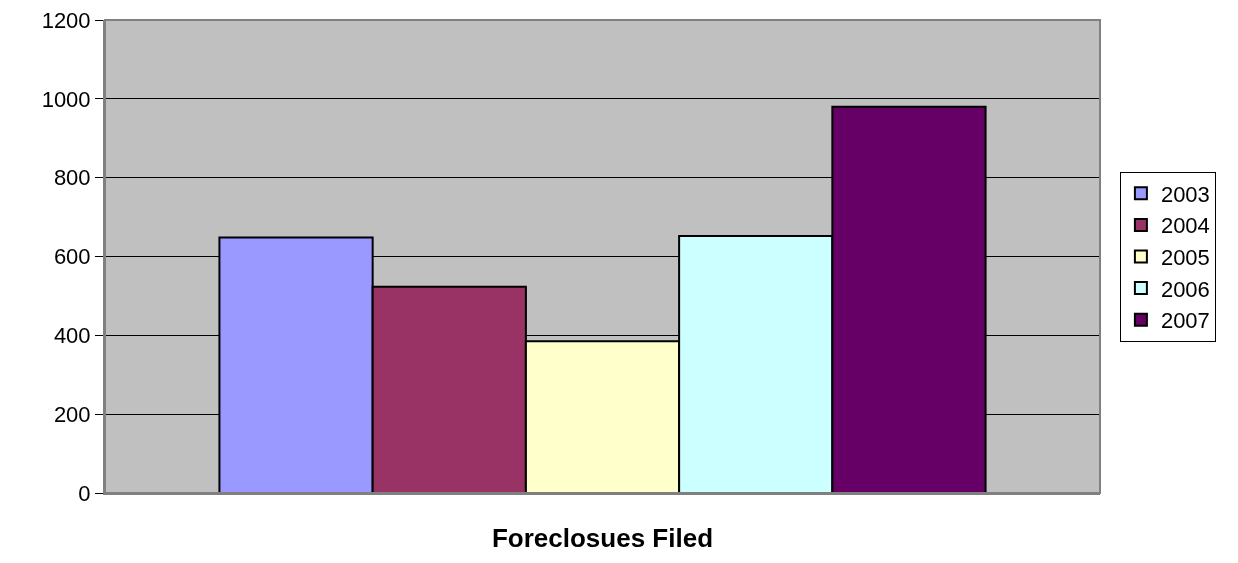 This screenshot has height=563, width=1238. I want to click on legend-label: 2004, so click(1185, 226).